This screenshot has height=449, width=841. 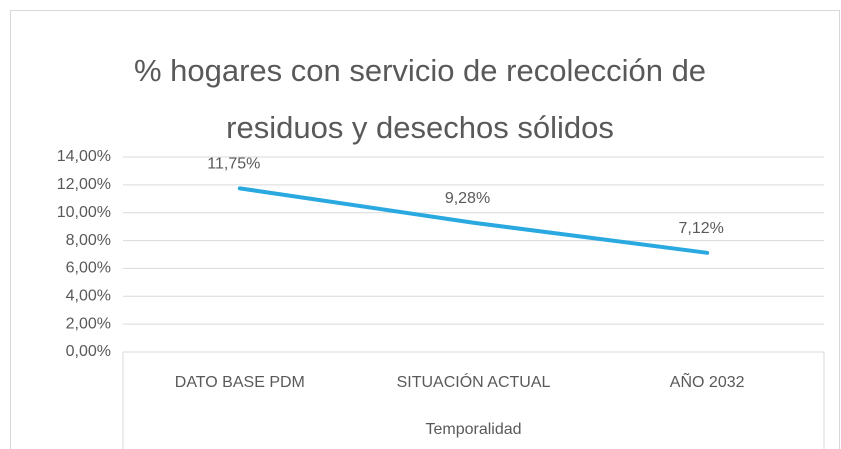 I want to click on x-tick-label: SITUACIÓN ACTUAL, so click(x=474, y=381).